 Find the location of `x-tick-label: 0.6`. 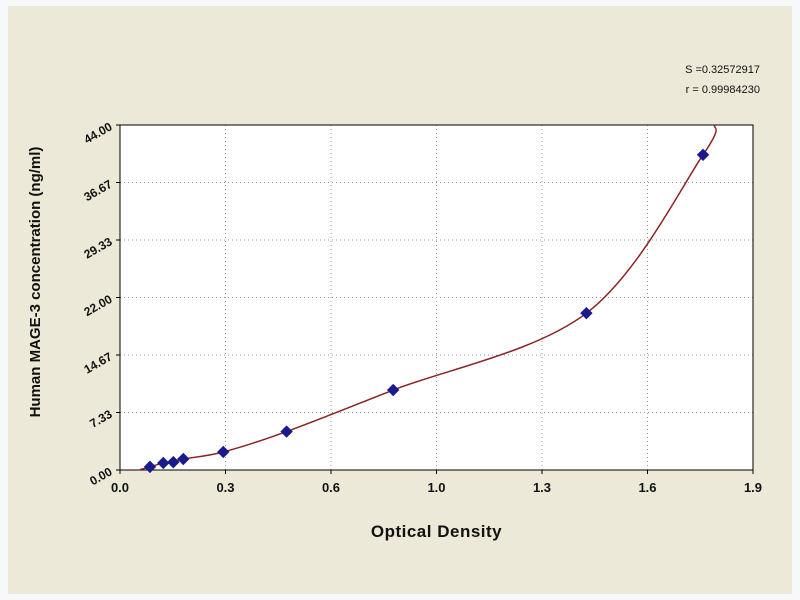

x-tick-label: 0.6 is located at coordinates (331, 487).